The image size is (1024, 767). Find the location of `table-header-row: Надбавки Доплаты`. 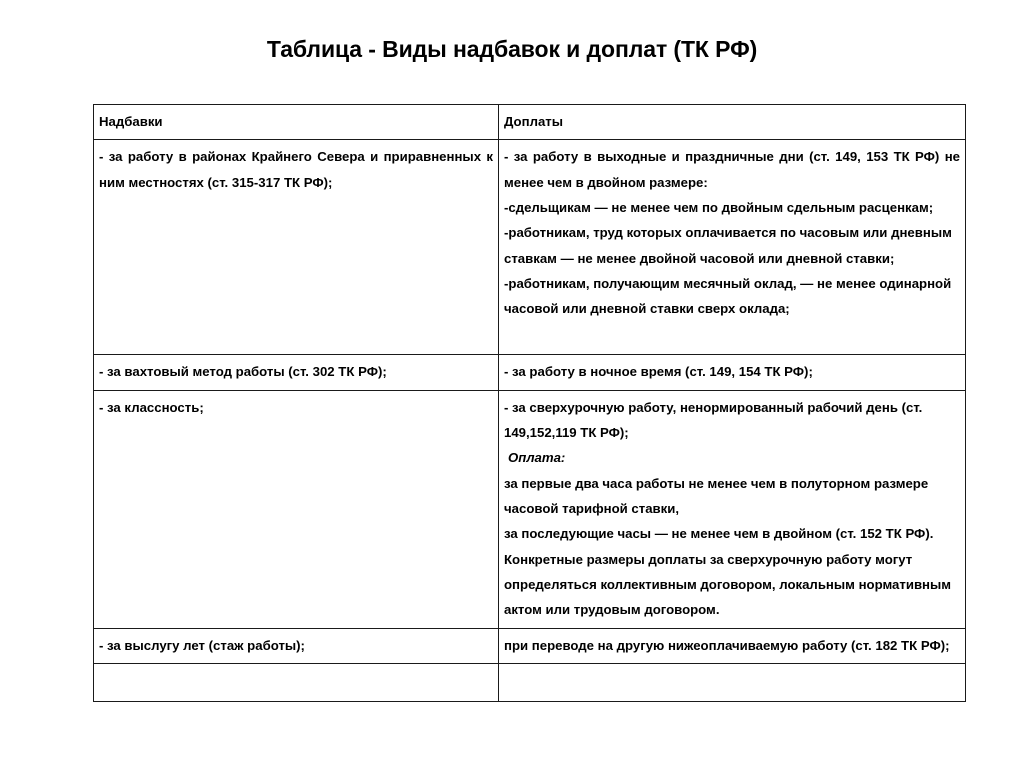

table-header-row: Надбавки Доплаты is located at coordinates (529, 122).